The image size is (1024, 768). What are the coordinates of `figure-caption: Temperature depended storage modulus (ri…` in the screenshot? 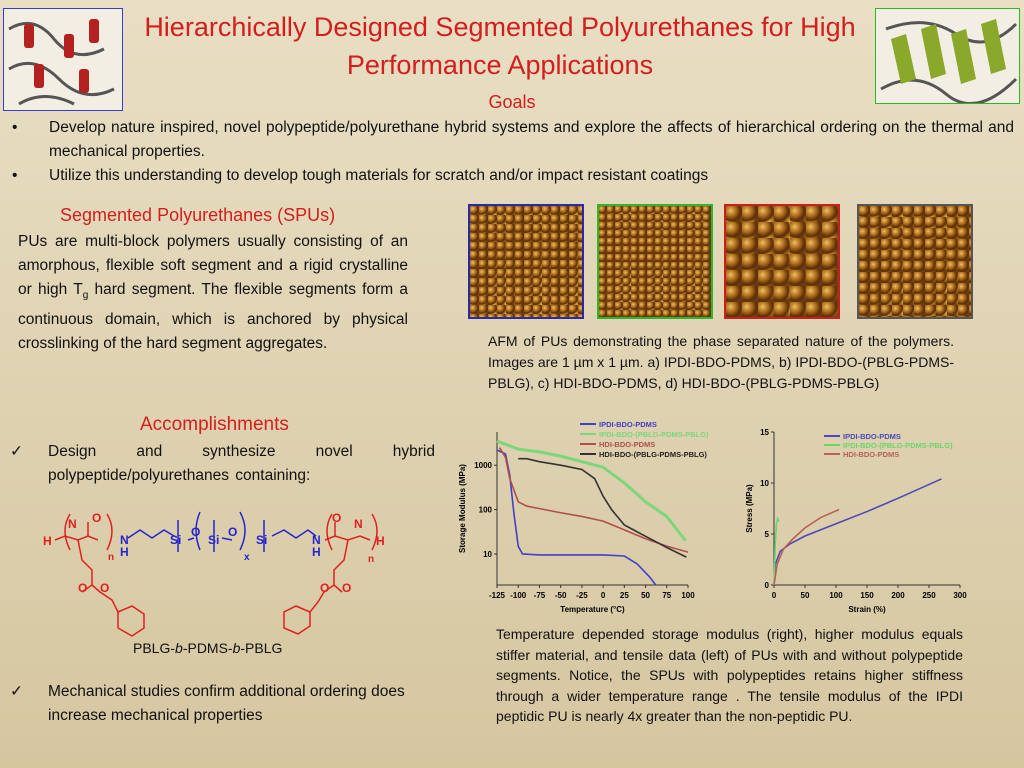 It's located at (729, 675).